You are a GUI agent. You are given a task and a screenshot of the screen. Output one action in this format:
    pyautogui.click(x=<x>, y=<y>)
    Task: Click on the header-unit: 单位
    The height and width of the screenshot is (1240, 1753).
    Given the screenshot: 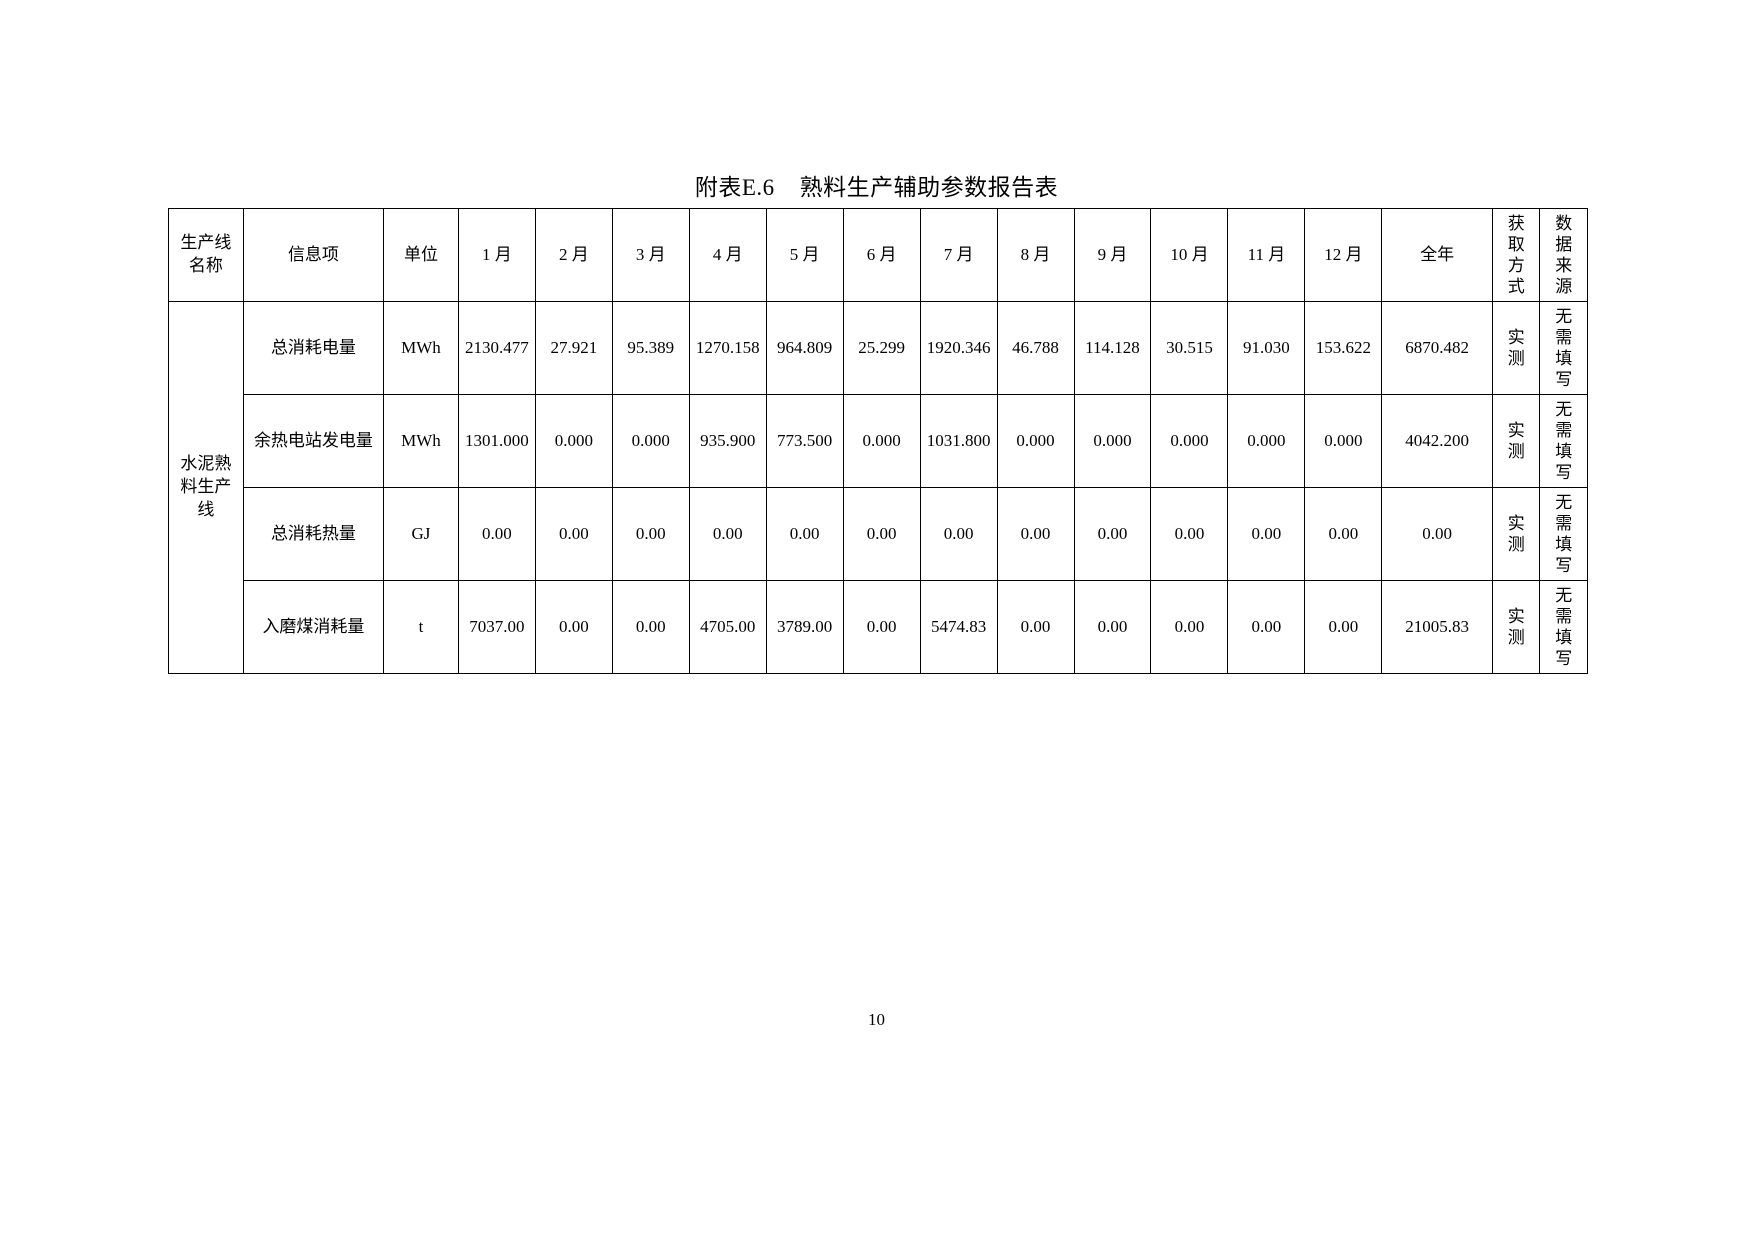 What is the action you would take?
    pyautogui.click(x=421, y=255)
    